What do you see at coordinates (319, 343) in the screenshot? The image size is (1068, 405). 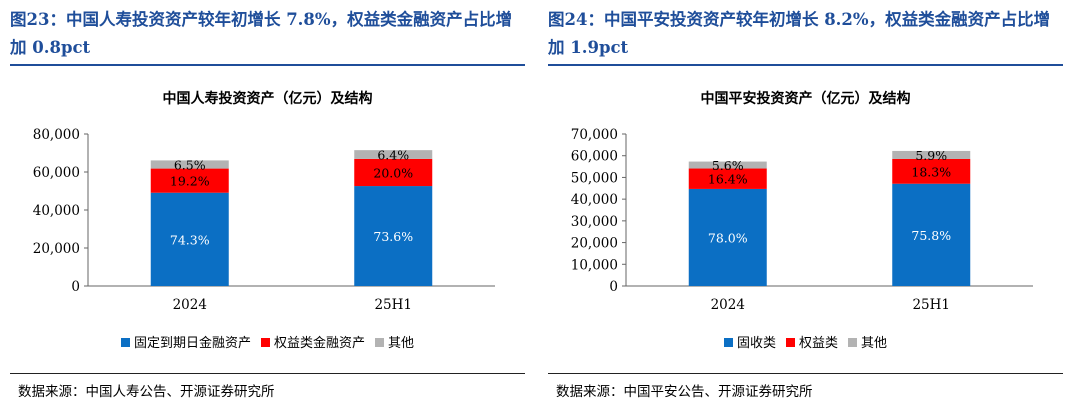 I see `legend-label: 权益类金融资产` at bounding box center [319, 343].